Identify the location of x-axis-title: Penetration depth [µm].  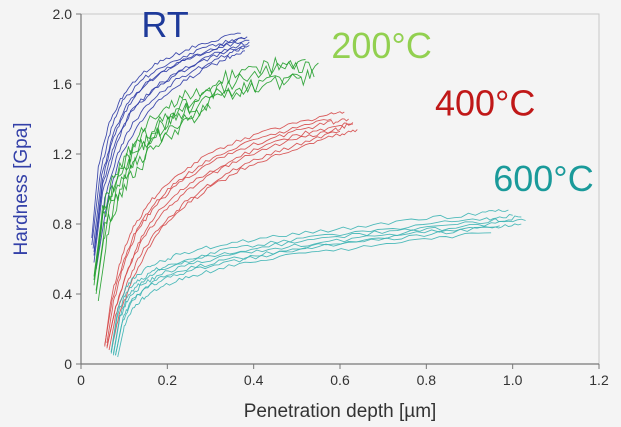
(340, 411).